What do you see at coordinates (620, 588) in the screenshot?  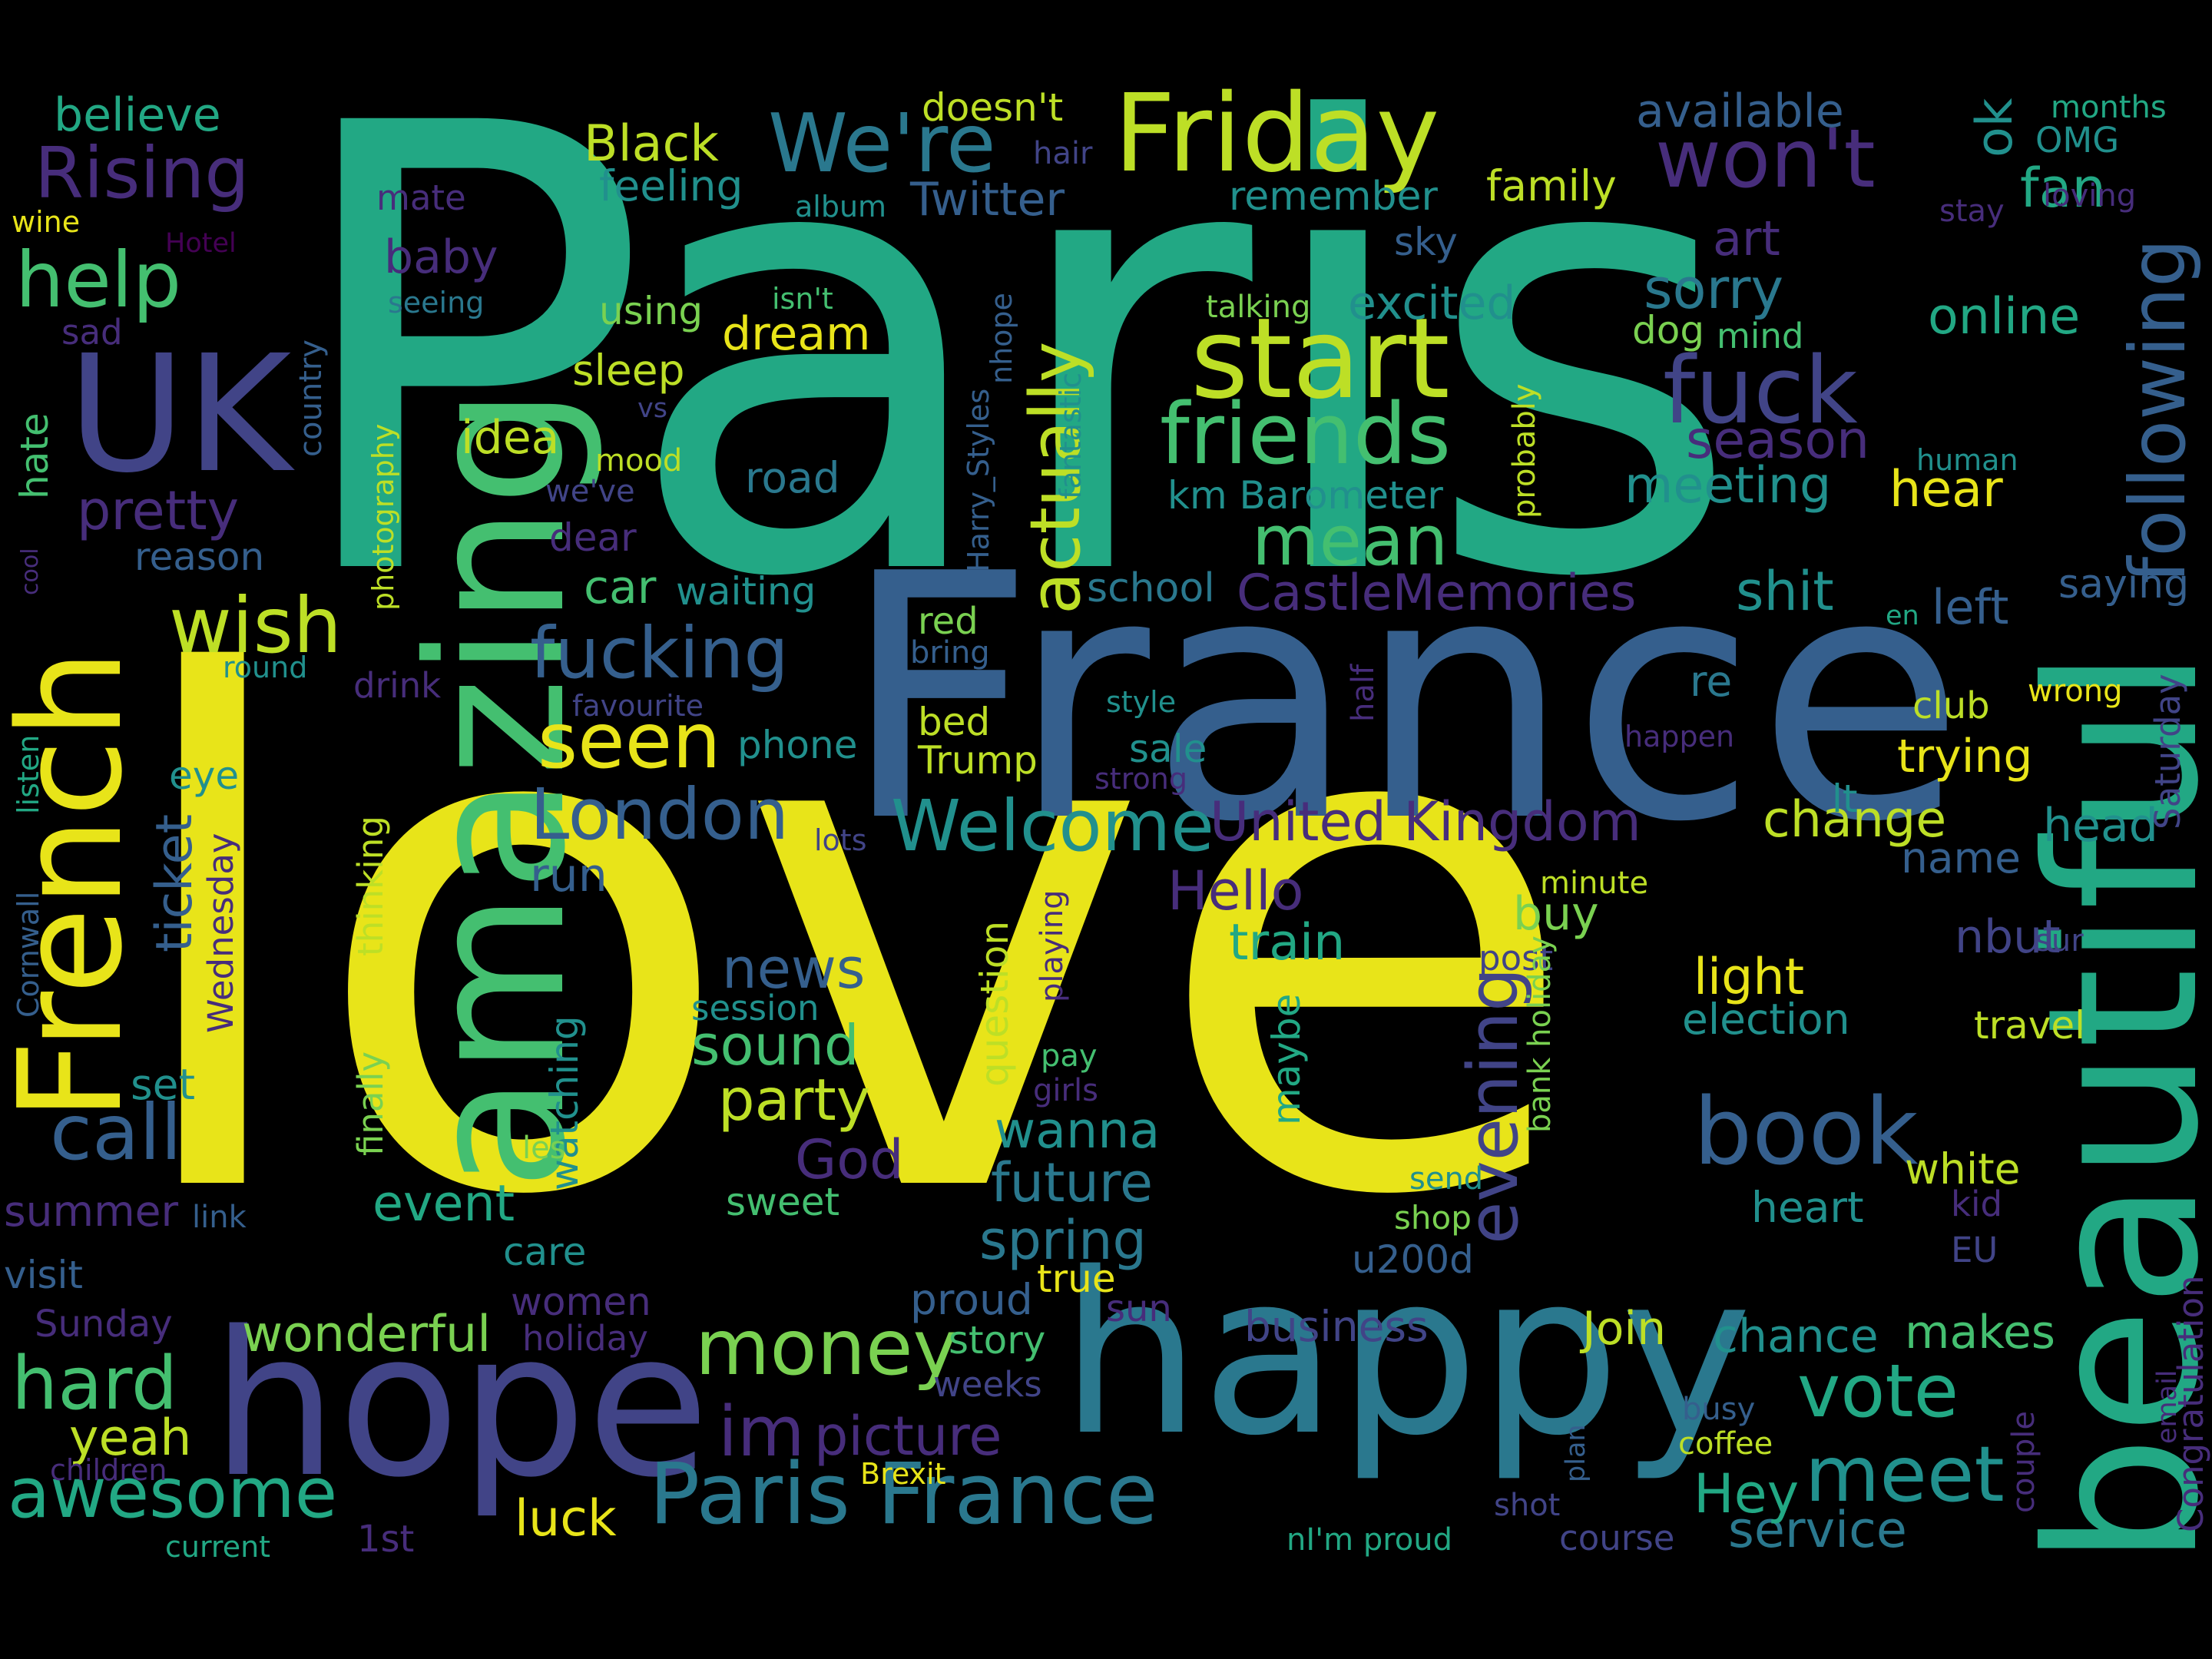 I see `word-car: car` at bounding box center [620, 588].